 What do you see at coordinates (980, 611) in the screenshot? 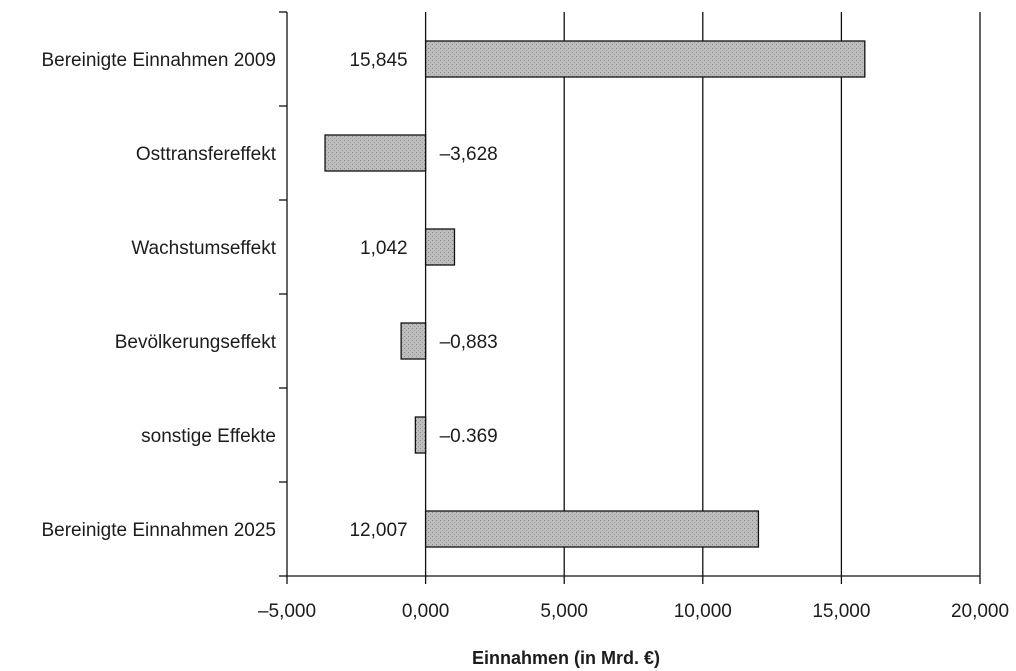
I see `x-tick-label: 20,000` at bounding box center [980, 611].